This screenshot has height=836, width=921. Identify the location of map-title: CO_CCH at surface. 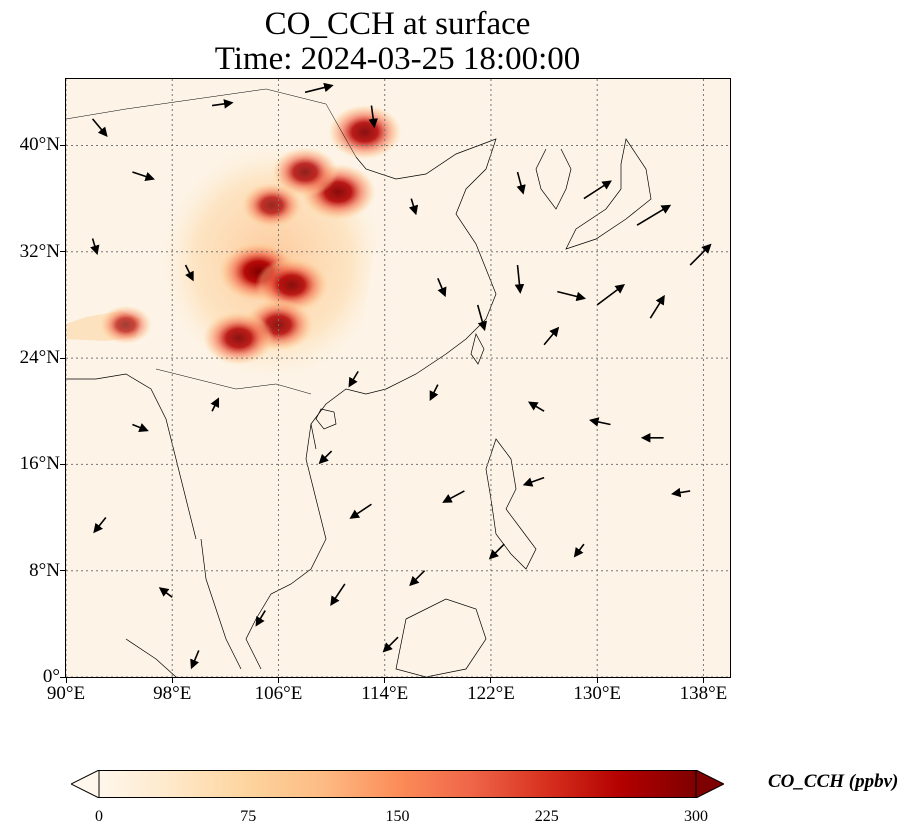
(397, 24).